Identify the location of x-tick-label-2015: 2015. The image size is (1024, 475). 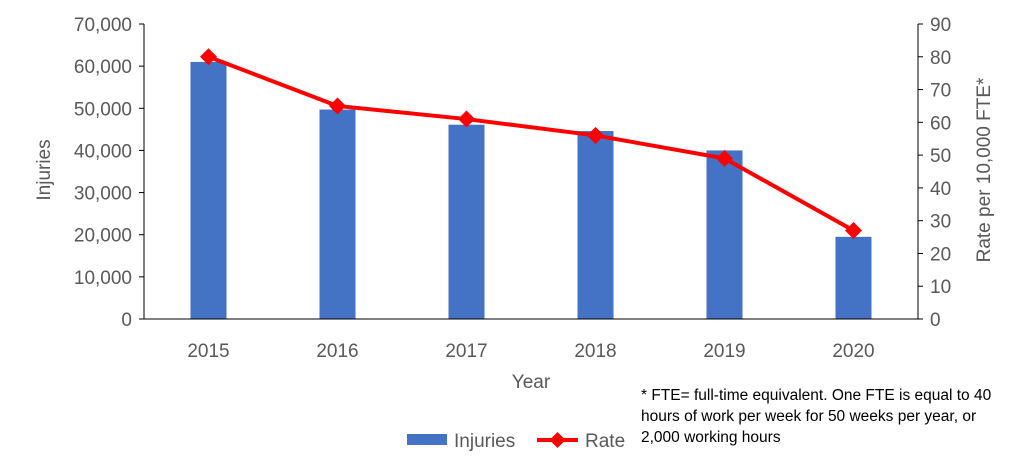
(208, 351).